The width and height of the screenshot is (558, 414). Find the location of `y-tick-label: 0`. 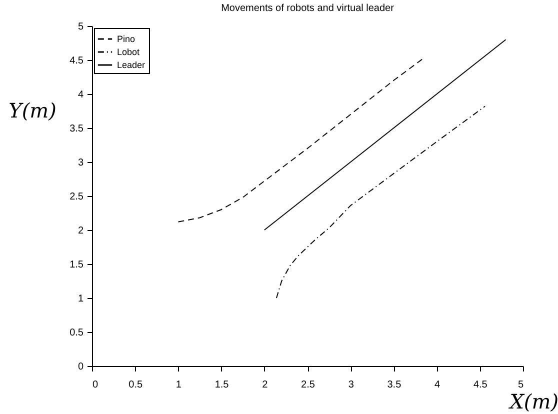

y-tick-label: 0 is located at coordinates (81, 367).